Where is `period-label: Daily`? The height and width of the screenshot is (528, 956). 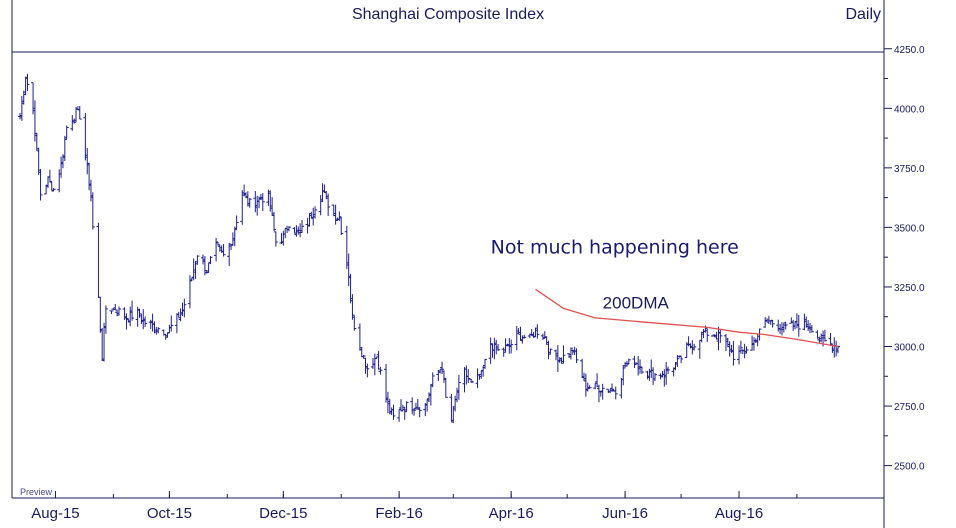
period-label: Daily is located at coordinates (863, 14).